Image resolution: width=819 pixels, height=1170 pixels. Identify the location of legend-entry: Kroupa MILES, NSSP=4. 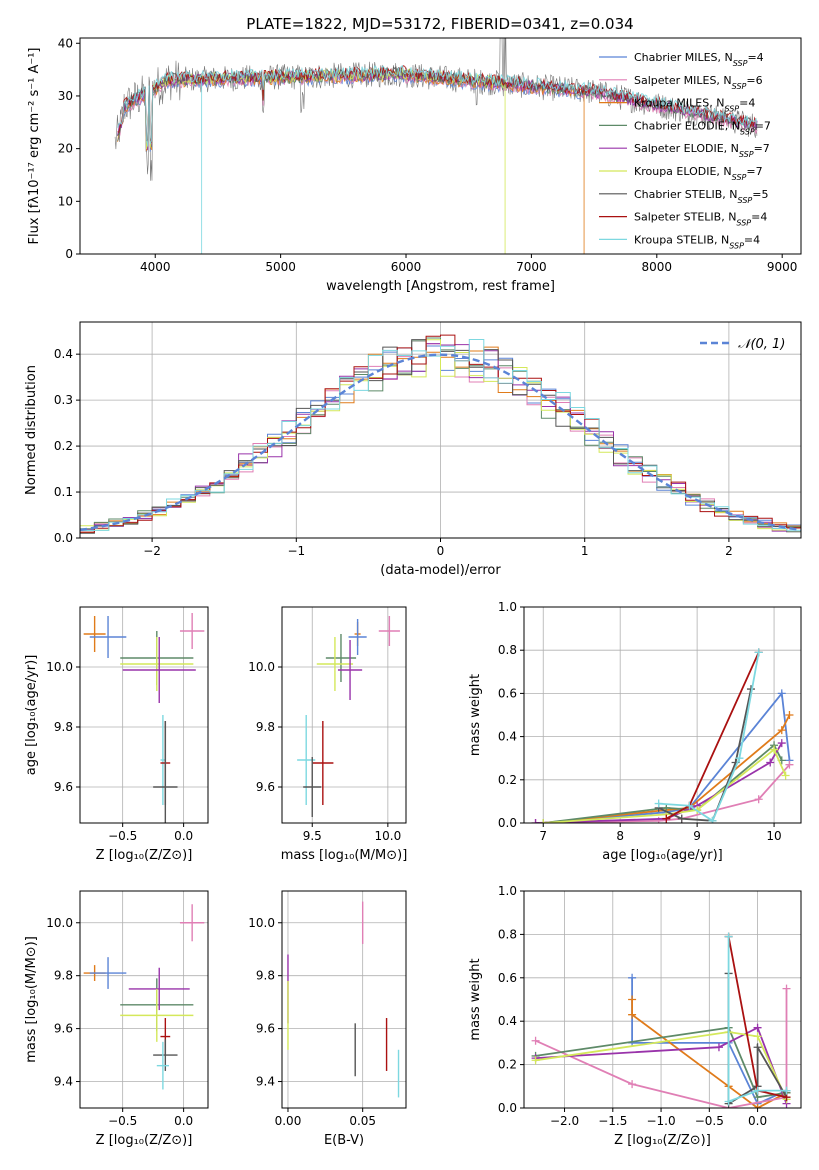
(694, 105).